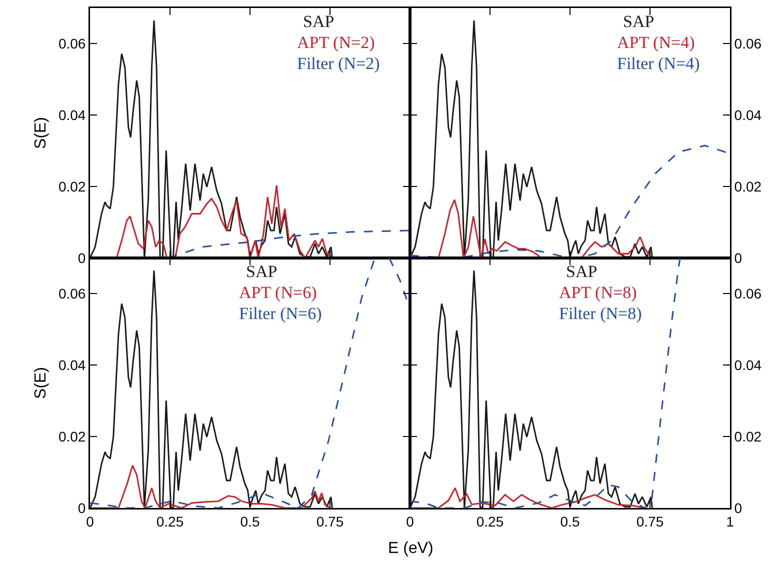 The width and height of the screenshot is (779, 565). Describe the element at coordinates (336, 42) in the screenshot. I see `text: APT (N=2)` at that location.